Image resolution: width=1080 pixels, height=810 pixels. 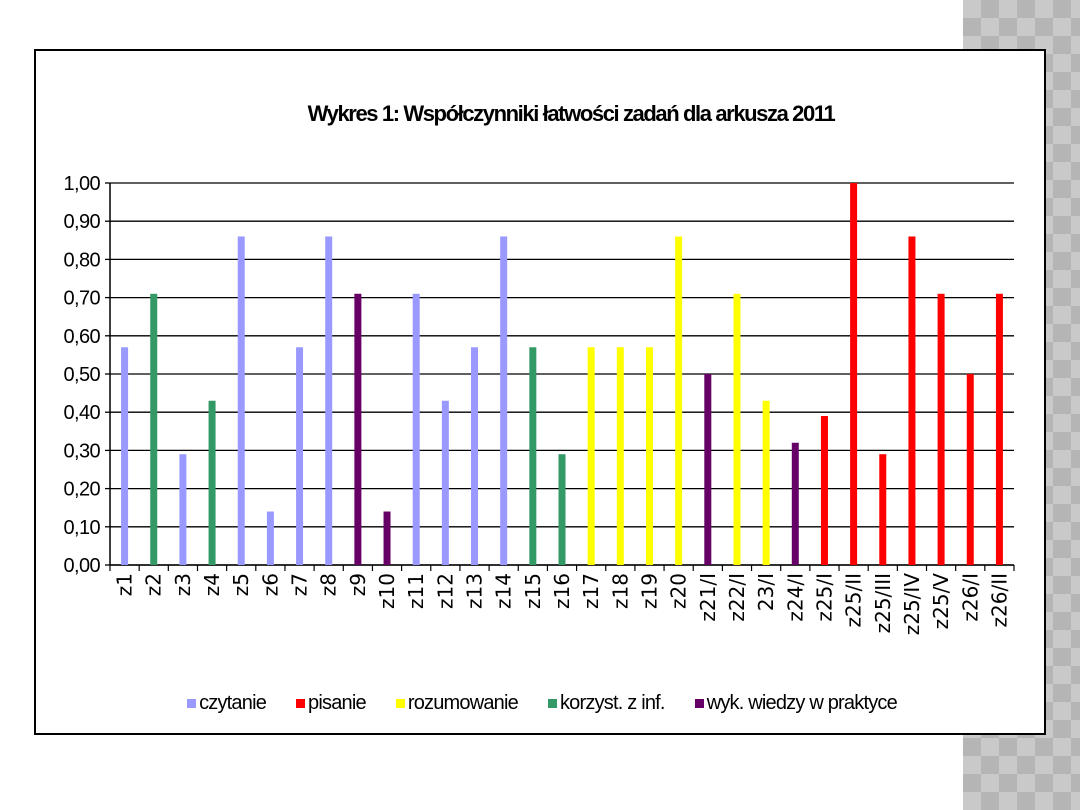 What do you see at coordinates (81, 260) in the screenshot?
I see `y-tick-label: 0,80` at bounding box center [81, 260].